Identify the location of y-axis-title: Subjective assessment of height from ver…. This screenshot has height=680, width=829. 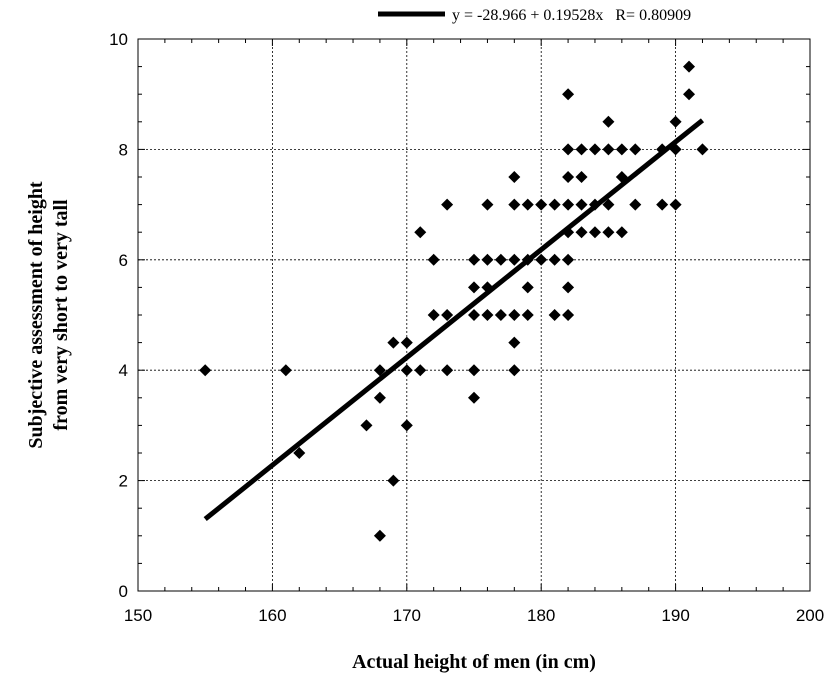
(48, 315).